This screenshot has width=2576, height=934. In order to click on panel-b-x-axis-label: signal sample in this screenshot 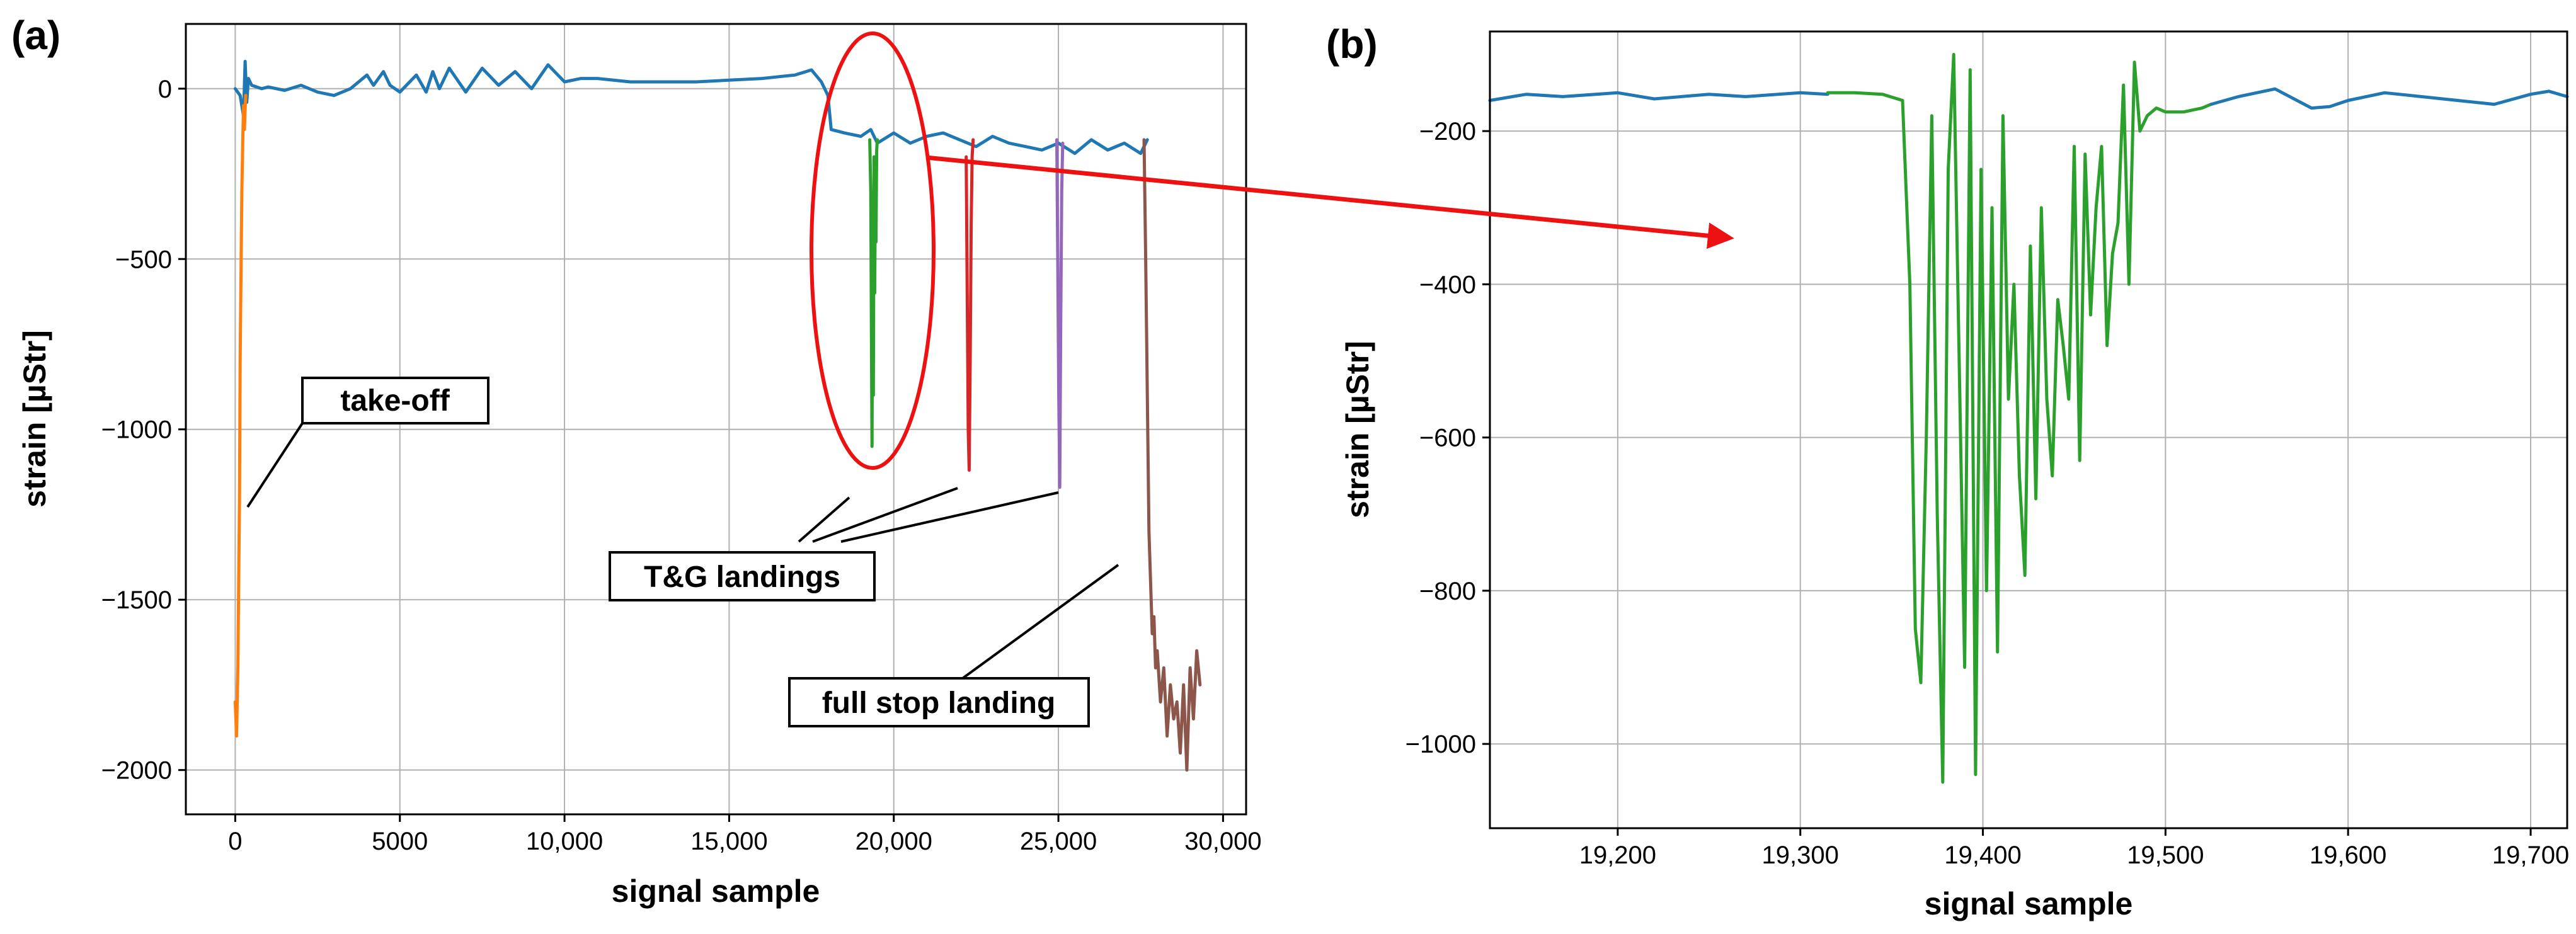, I will do `click(2029, 903)`.